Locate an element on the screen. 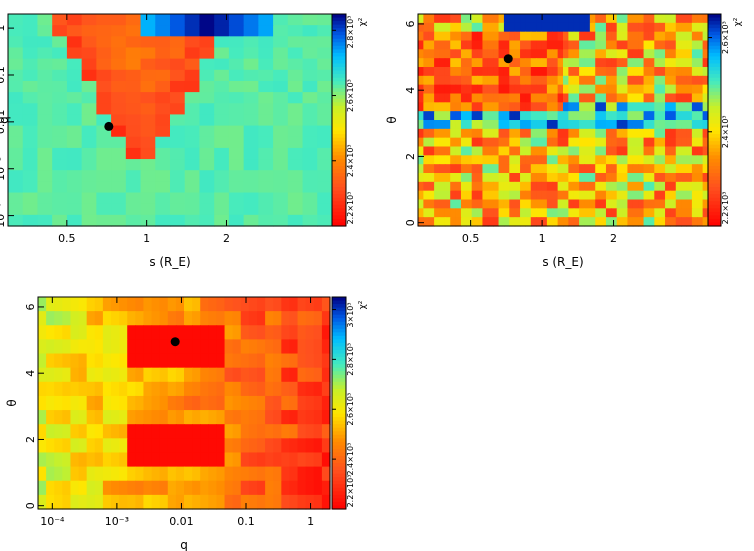 The width and height of the screenshot is (754, 551). y-tick-label: 0 is located at coordinates (410, 222).